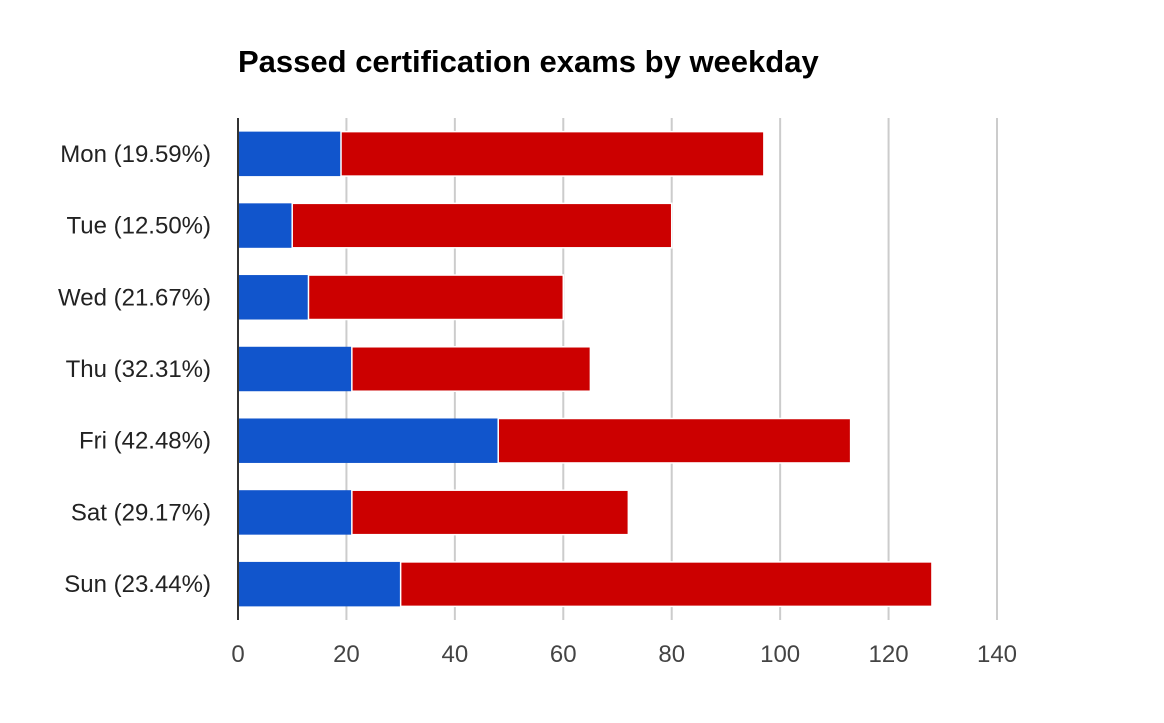 This screenshot has height=723, width=1164. Describe the element at coordinates (997, 654) in the screenshot. I see `x-tick-label: 140` at that location.